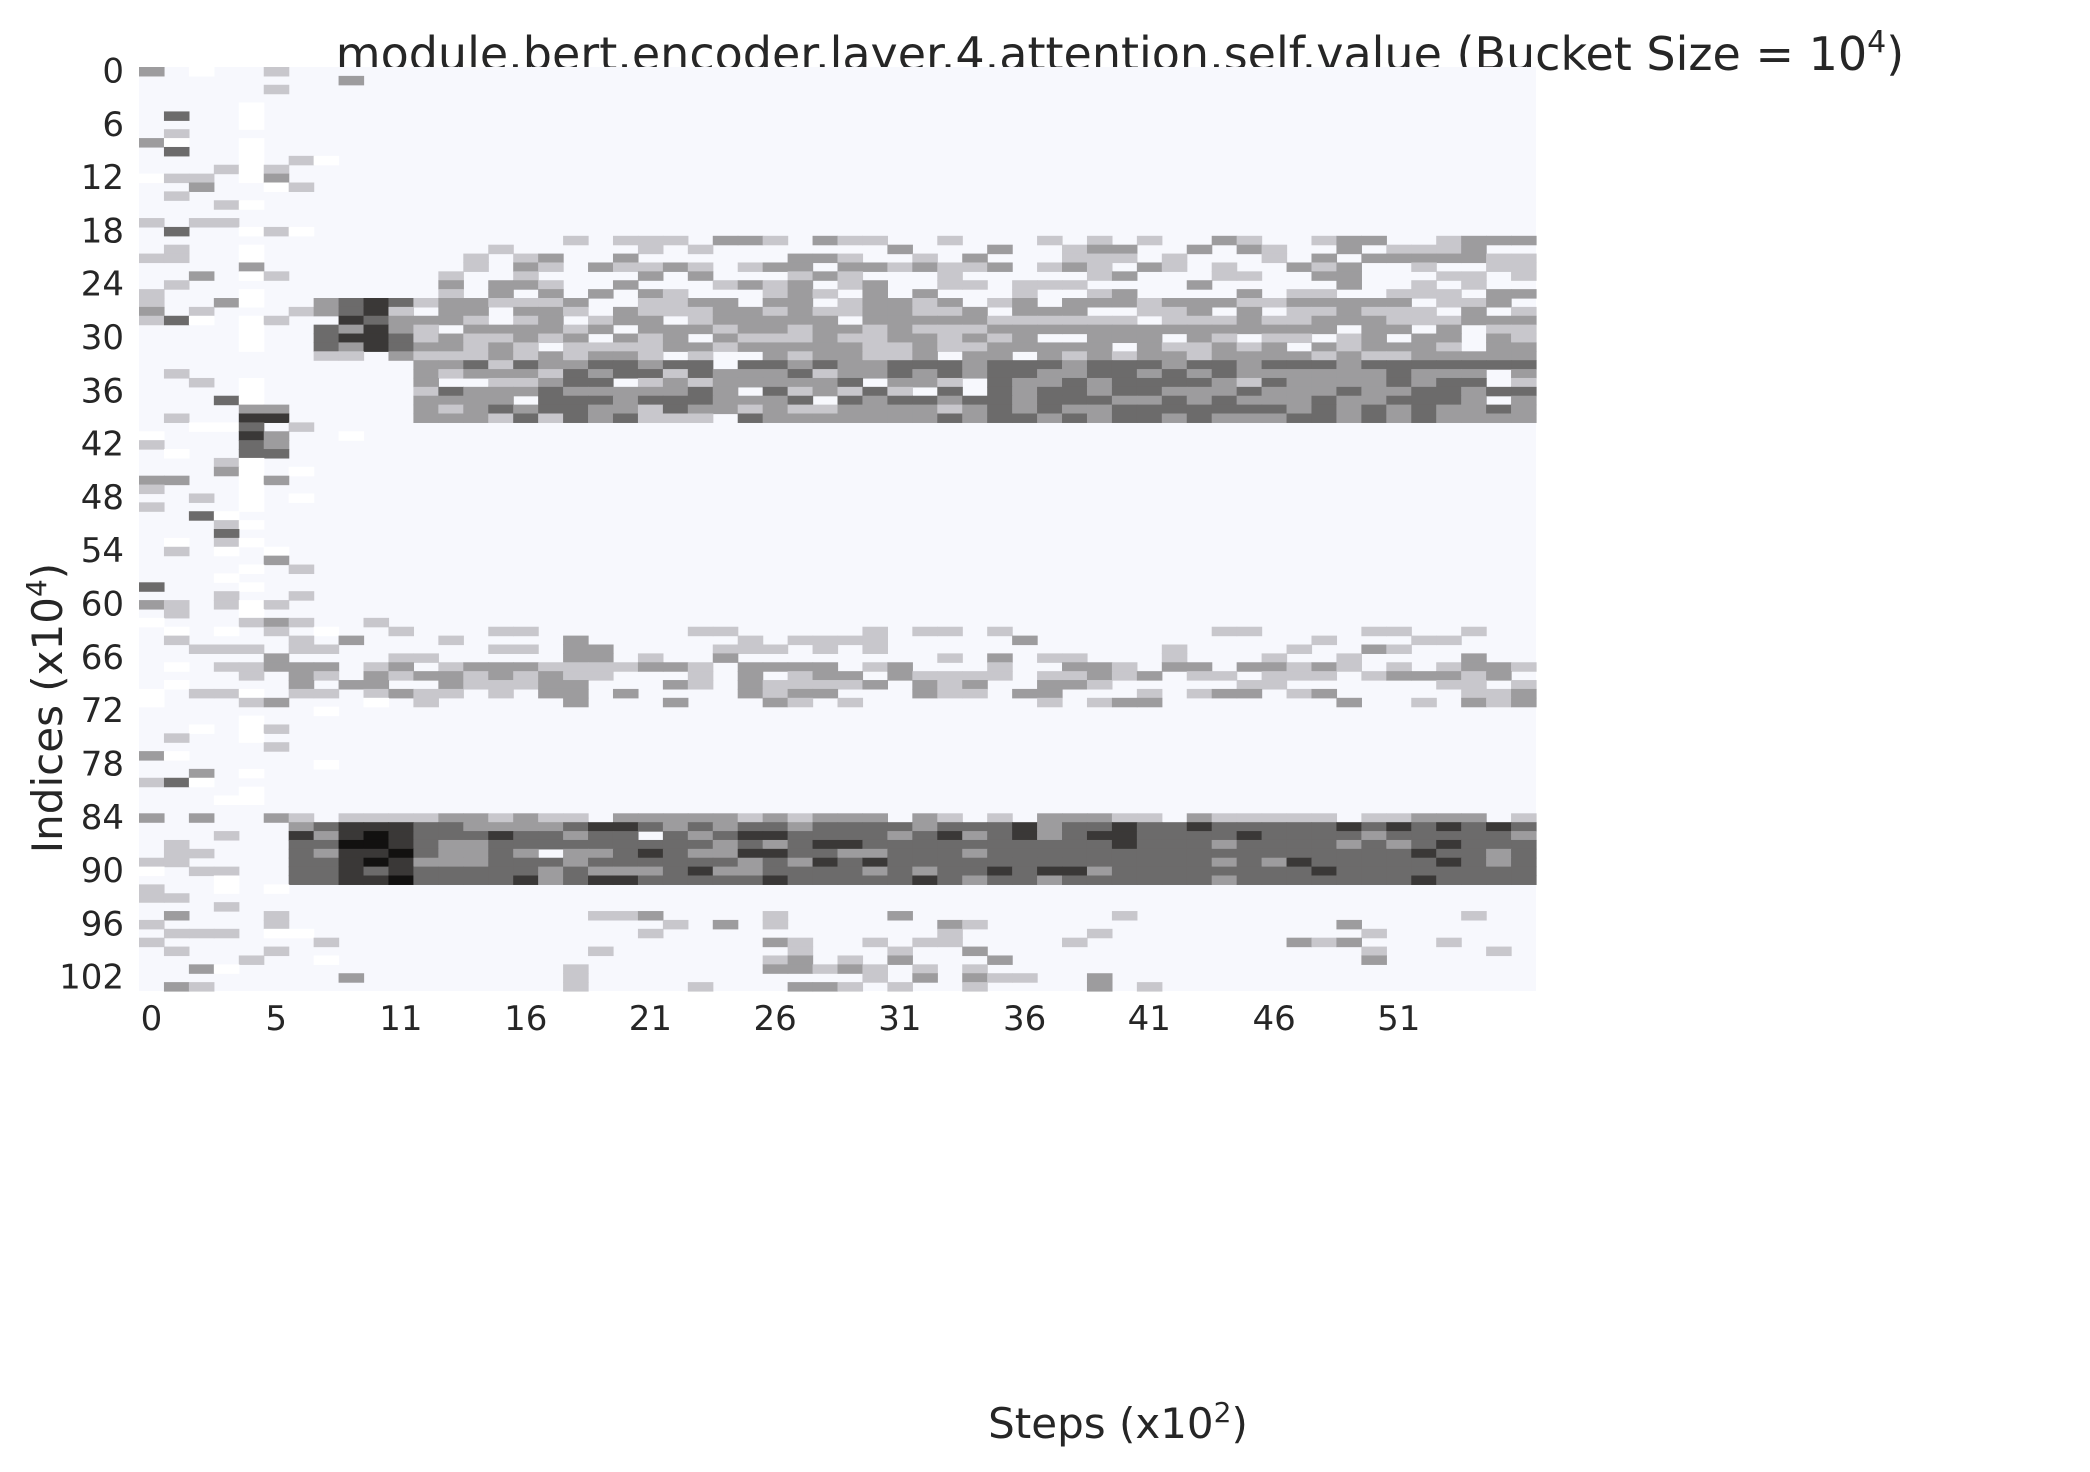  I want to click on y-tick-label: 96, so click(102, 924).